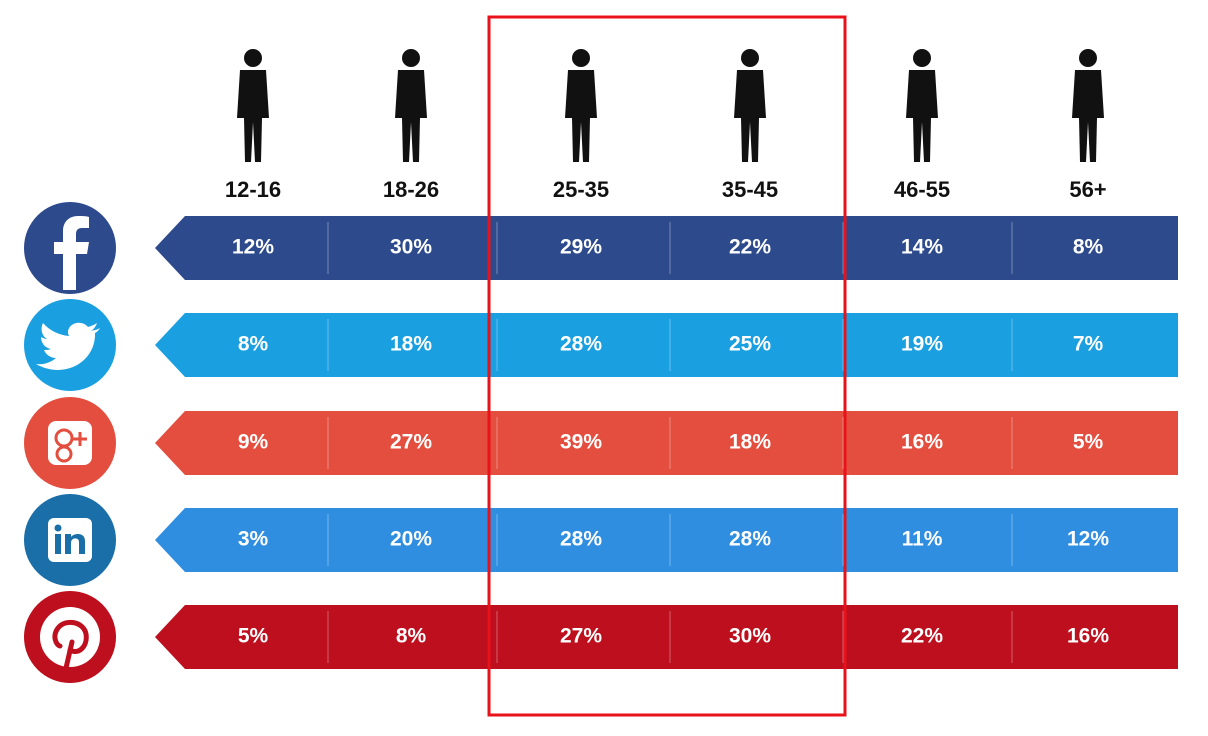 This screenshot has width=1208, height=736. Describe the element at coordinates (411, 539) in the screenshot. I see `cell-value: 20%` at that location.